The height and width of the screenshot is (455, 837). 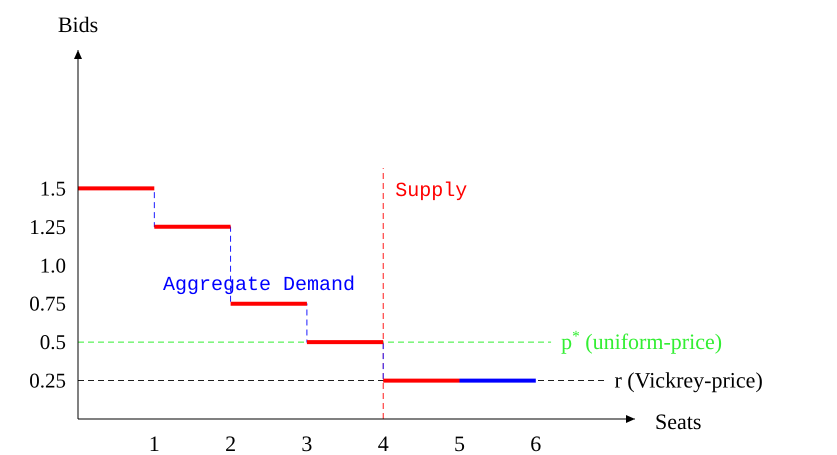 What do you see at coordinates (47, 304) in the screenshot?
I see `y-tick-label: 0.75` at bounding box center [47, 304].